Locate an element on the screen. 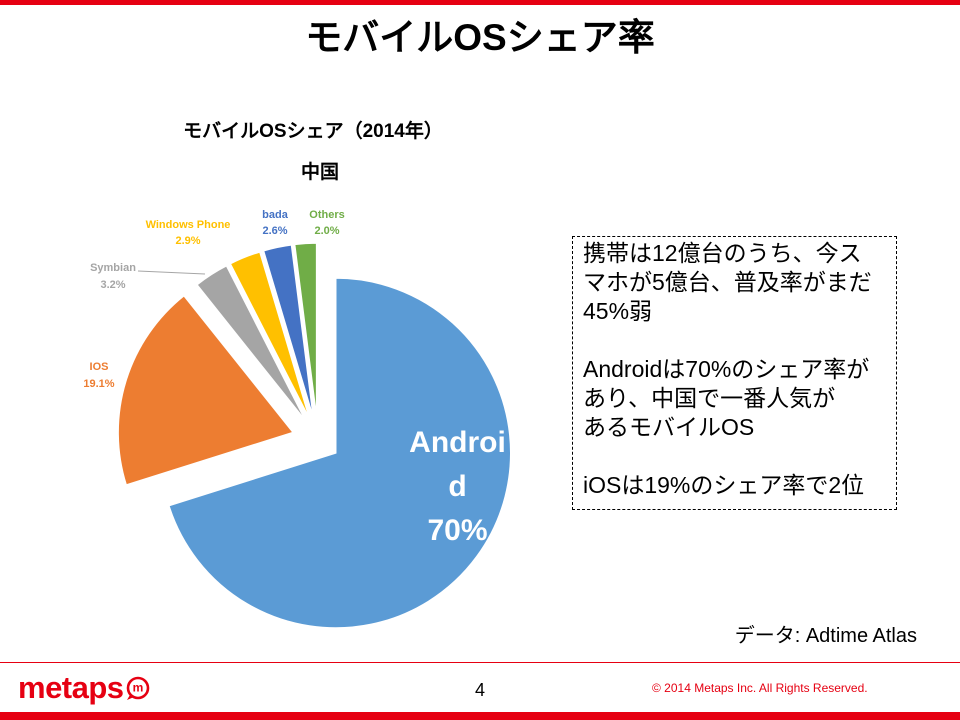  metaps-logo-icon: m is located at coordinates (138, 688).